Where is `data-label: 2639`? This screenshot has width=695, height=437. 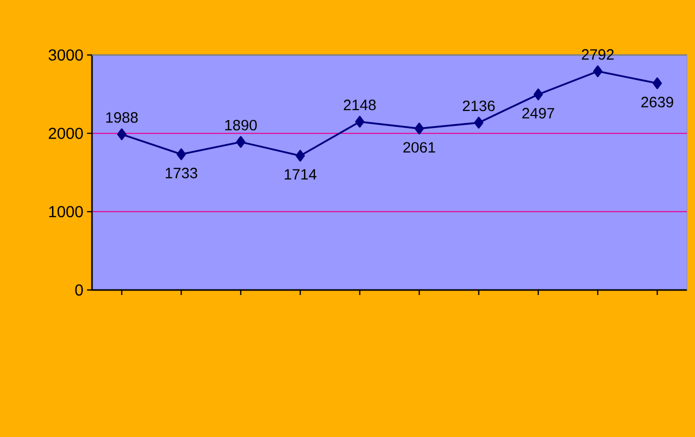
data-label: 2639 is located at coordinates (657, 102).